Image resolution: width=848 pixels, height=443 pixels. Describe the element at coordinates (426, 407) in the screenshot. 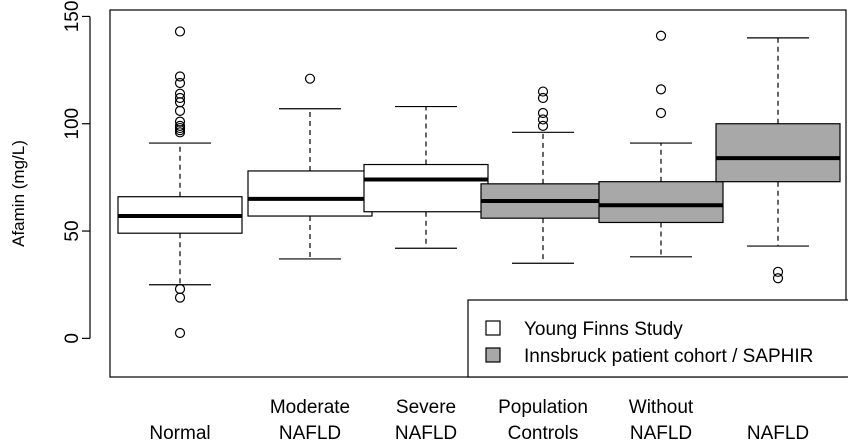

I see `x-label-line1: Severe` at that location.